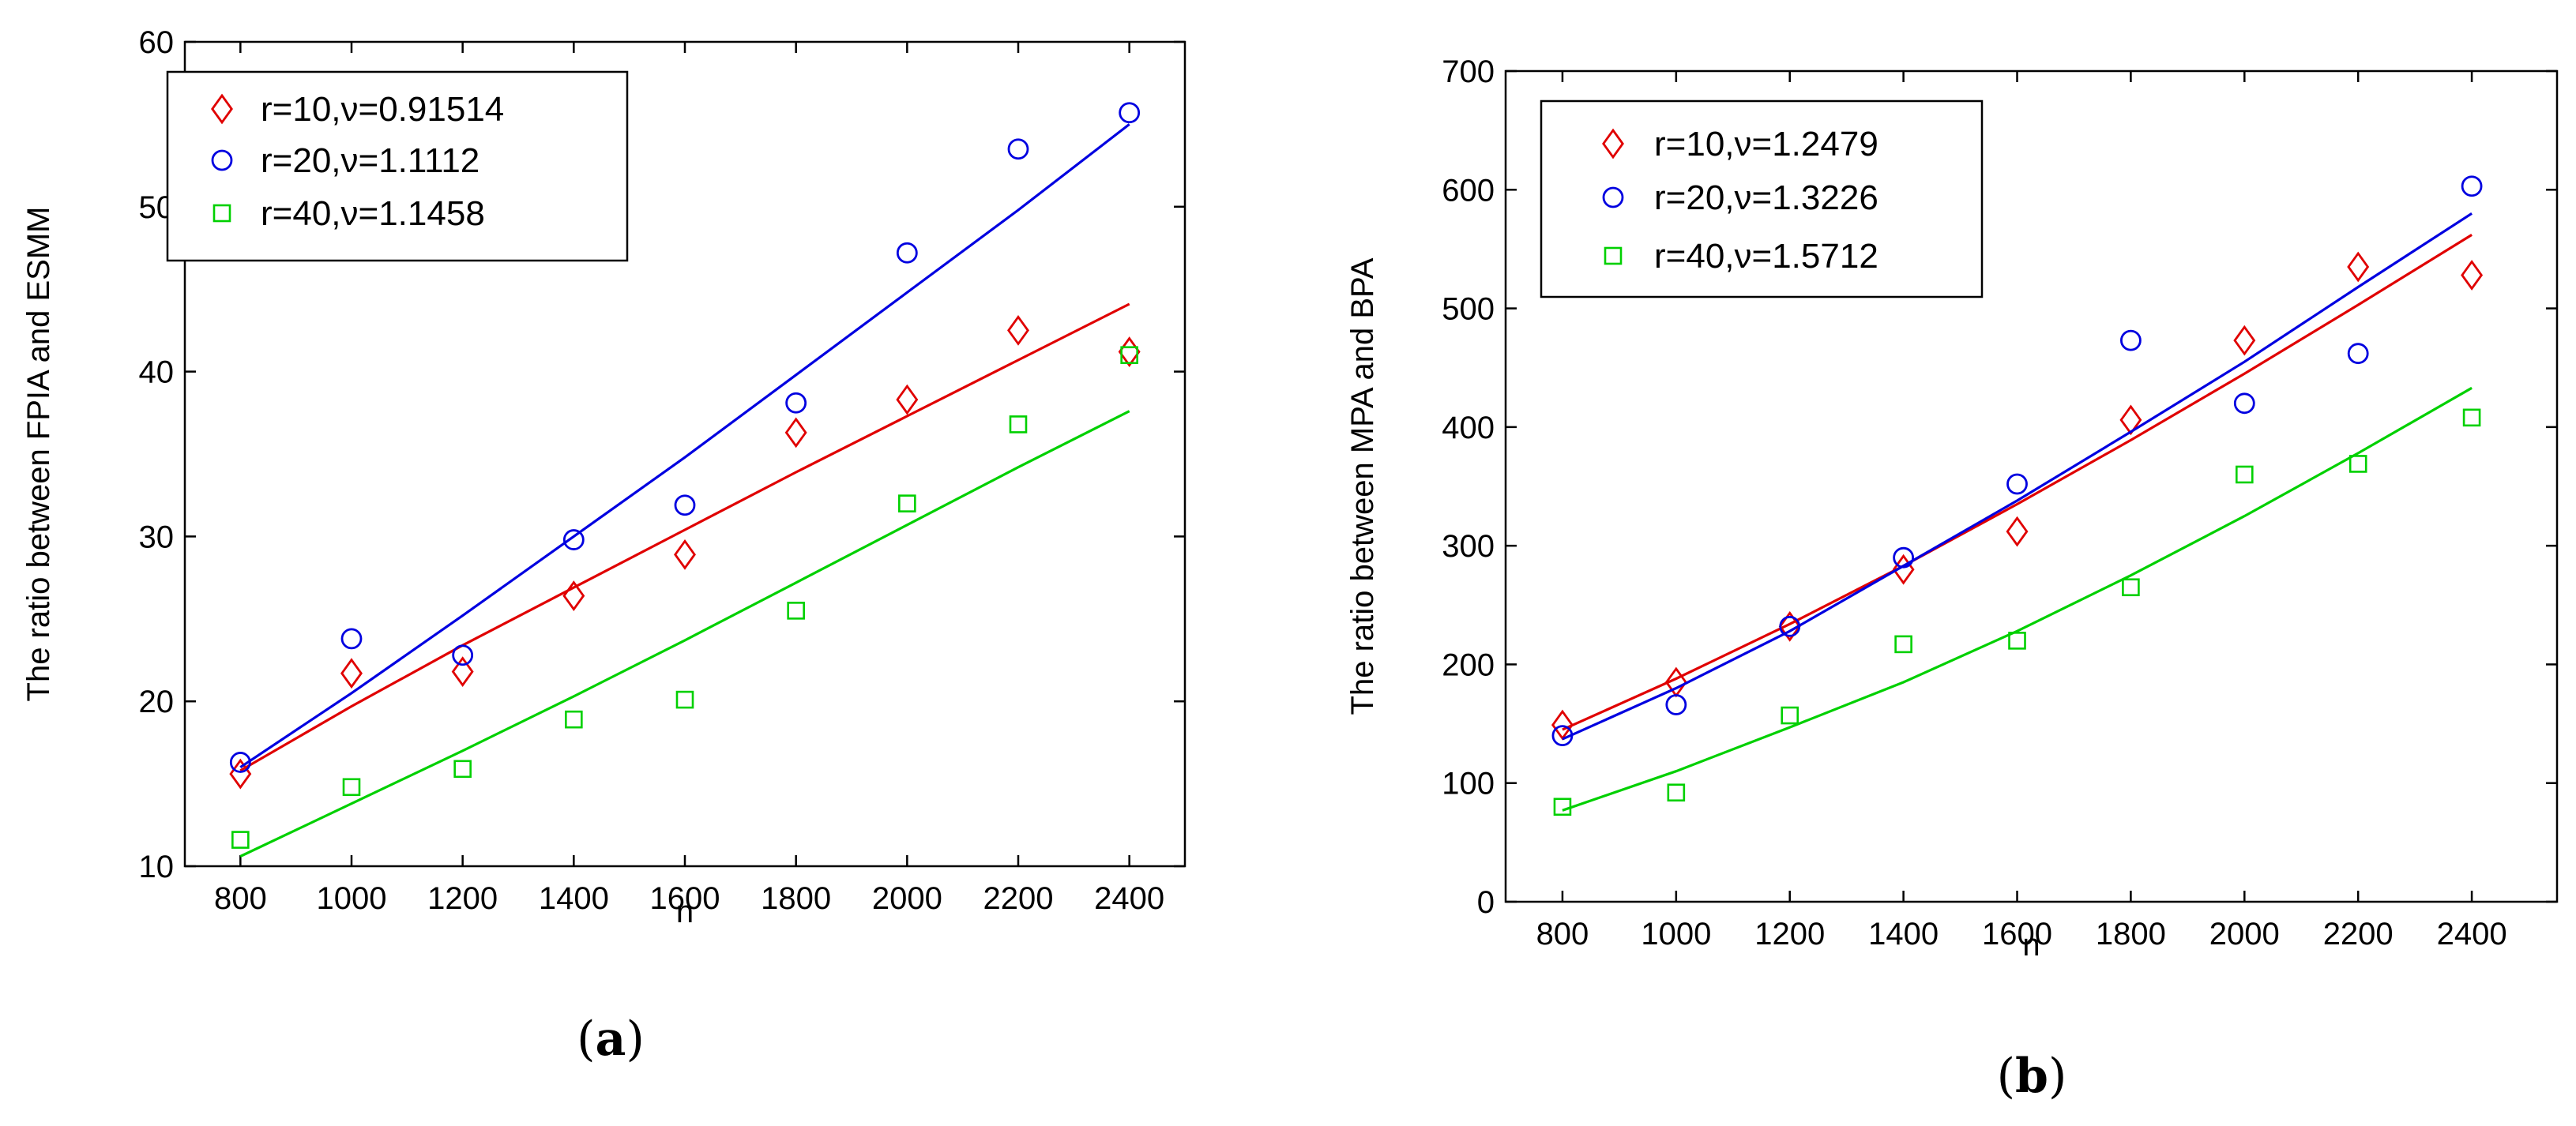  I want to click on y-axis-label-a: The ratio between FPIA and ESMM, so click(38, 454).